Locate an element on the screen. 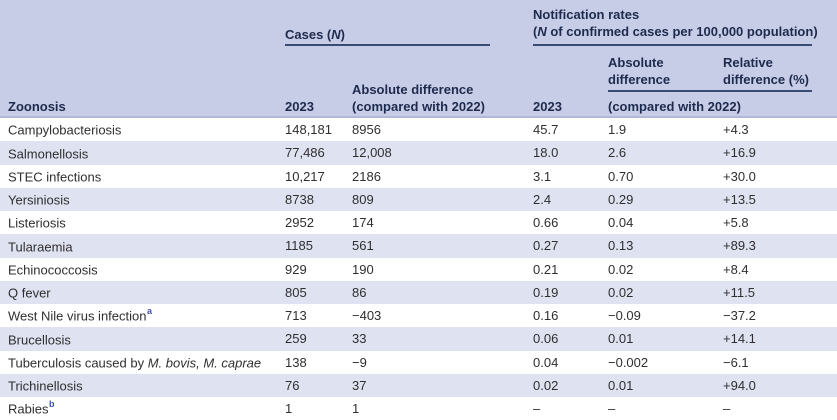  group-header-cases: Cases (N) is located at coordinates (315, 34).